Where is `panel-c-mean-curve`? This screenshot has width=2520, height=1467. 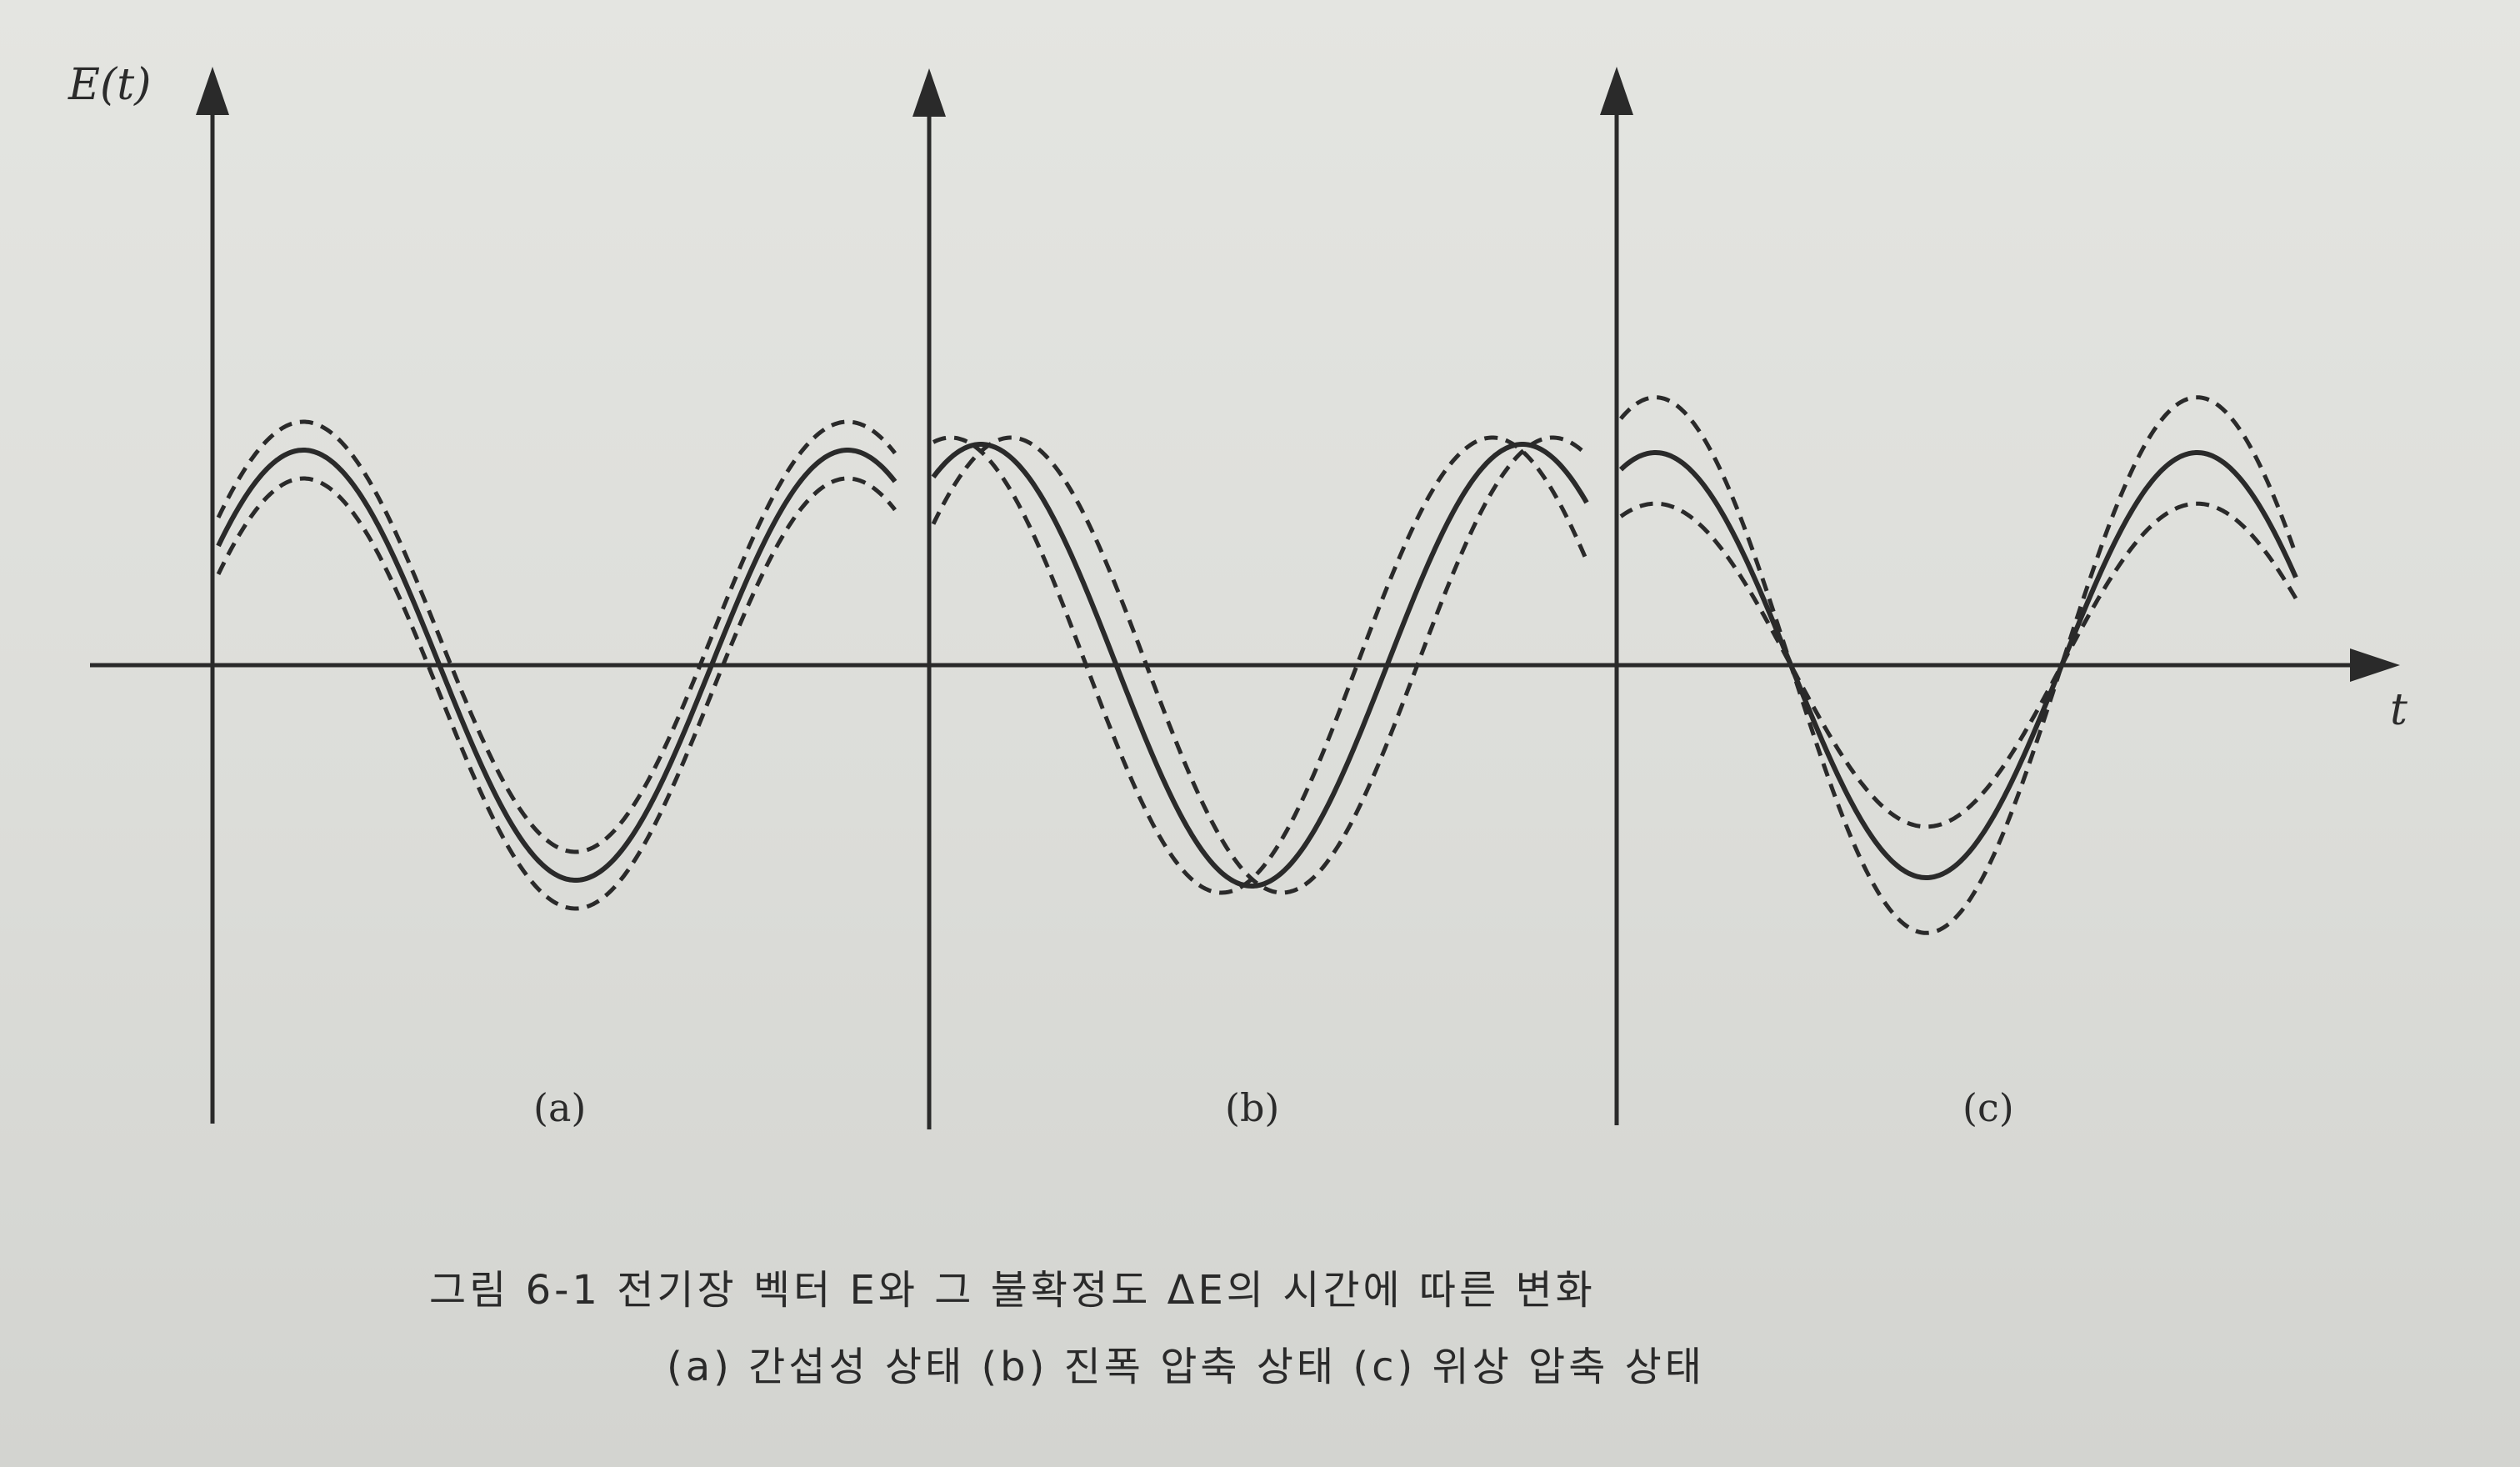 panel-c-mean-curve is located at coordinates (1958, 665).